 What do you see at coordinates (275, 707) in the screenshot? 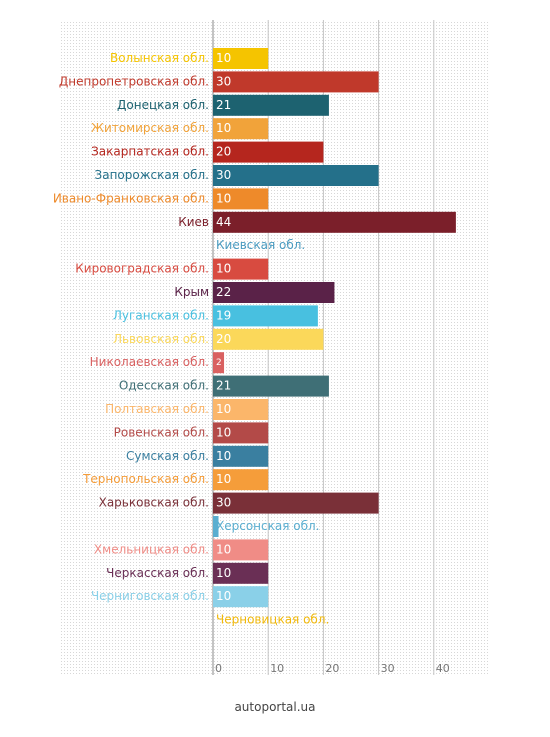
I see `source-credit: autoportal.ua` at bounding box center [275, 707].